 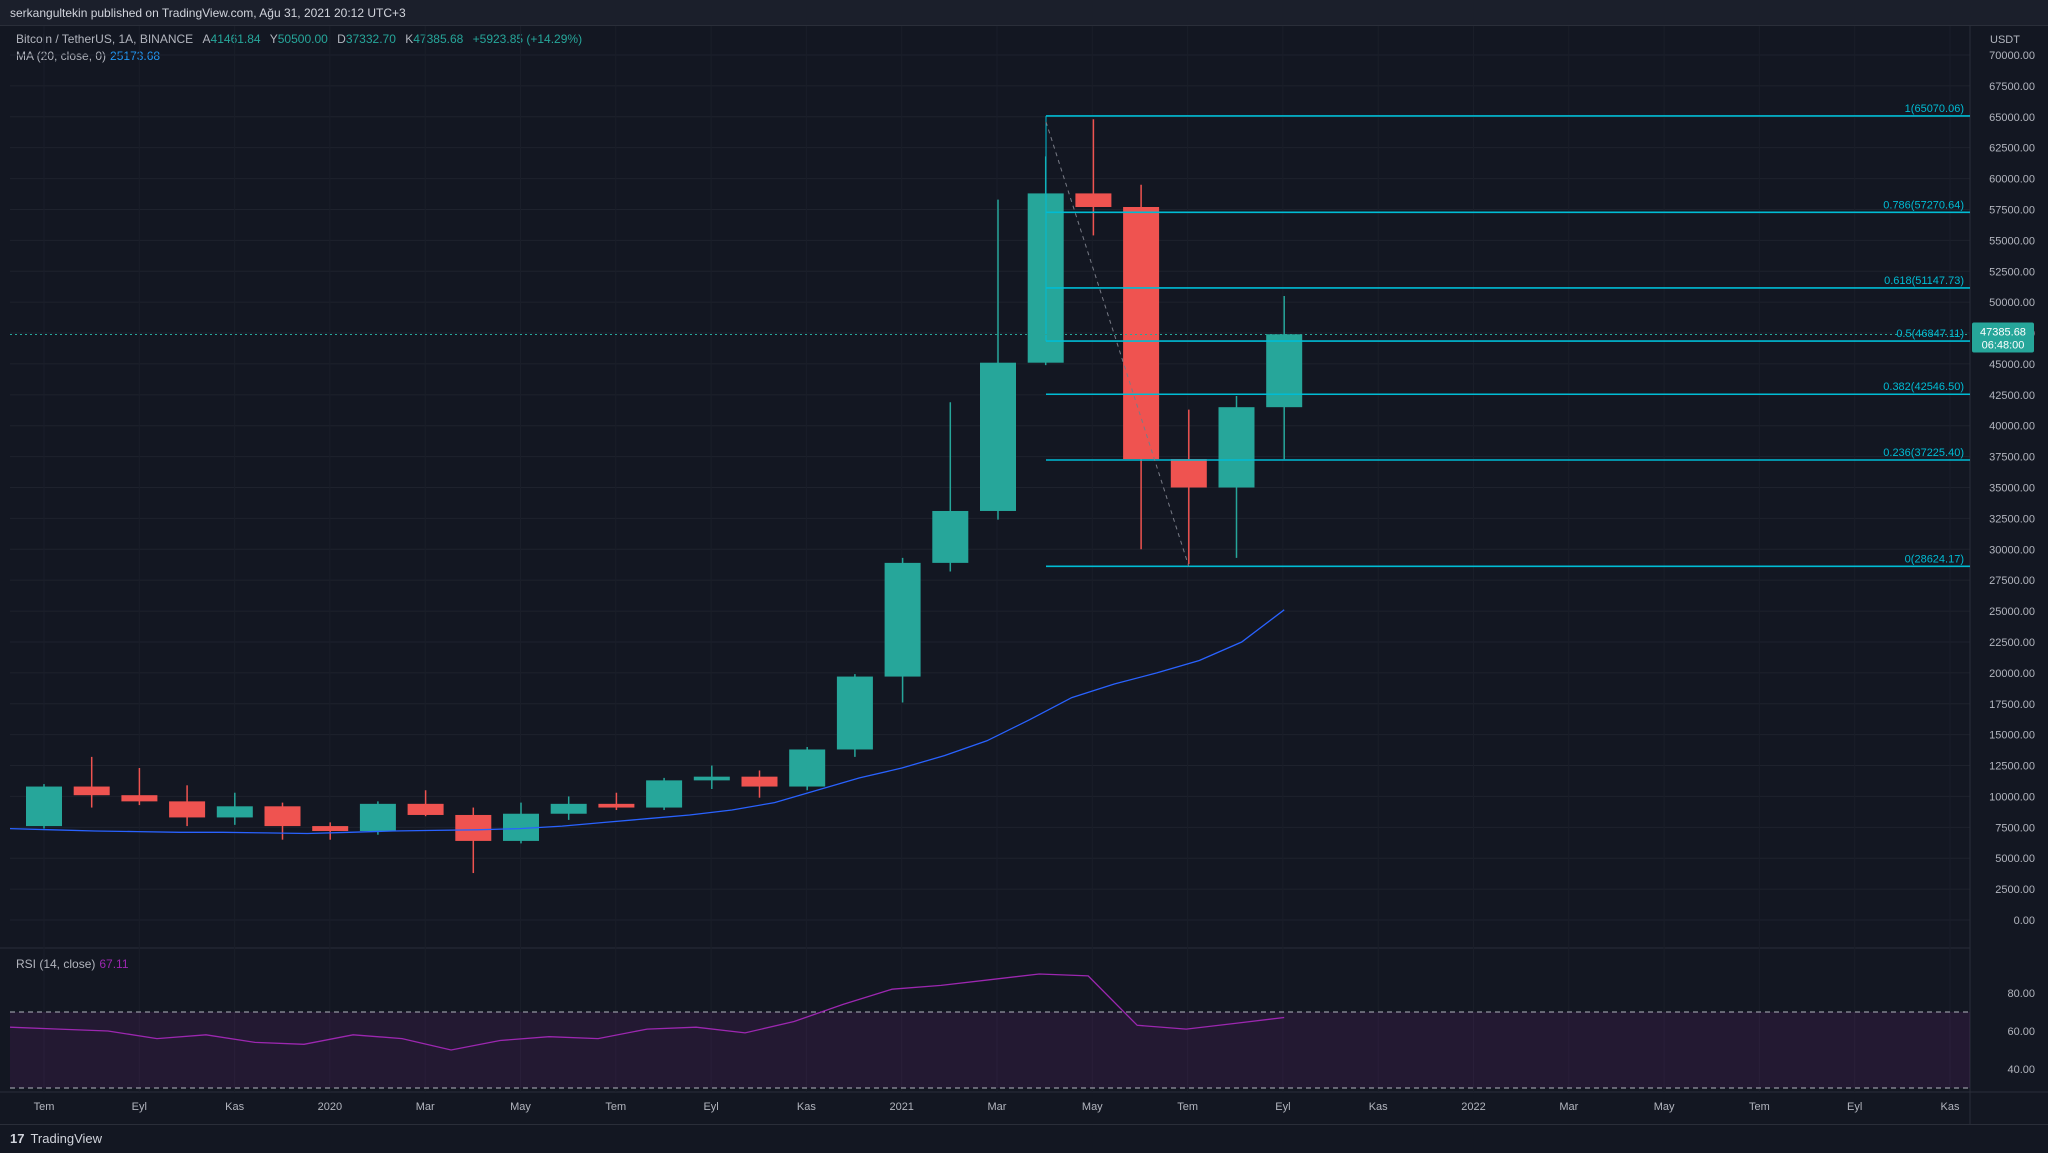 What do you see at coordinates (409, 39) in the screenshot?
I see `close-label: K` at bounding box center [409, 39].